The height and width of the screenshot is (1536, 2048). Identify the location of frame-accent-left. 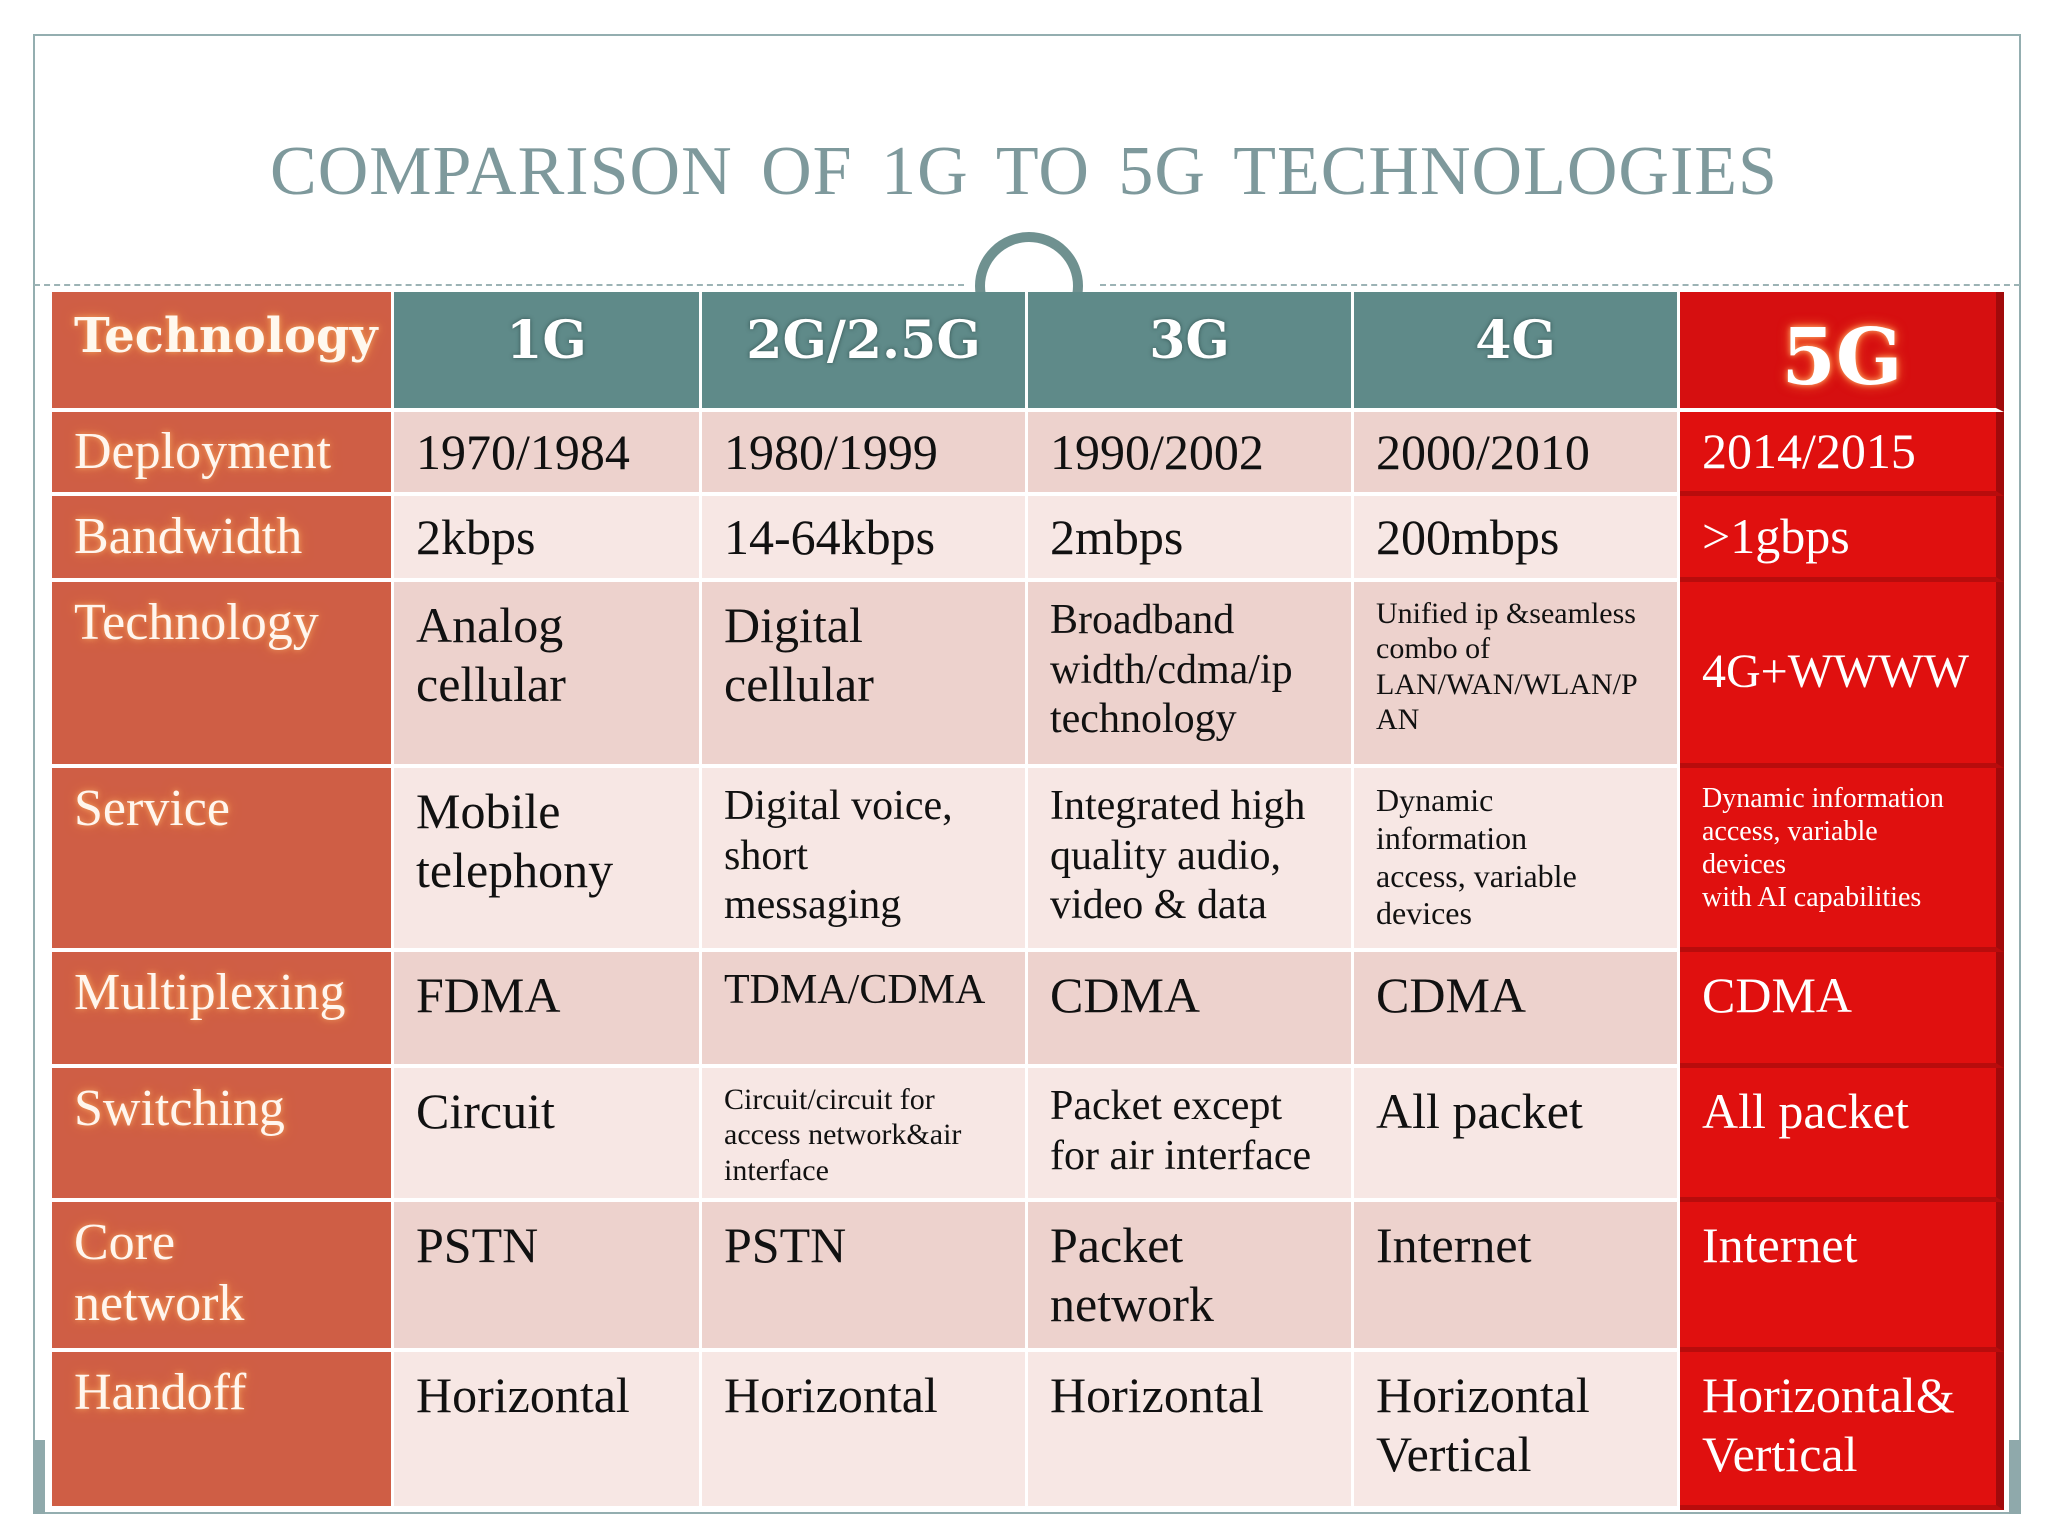
(39, 1477).